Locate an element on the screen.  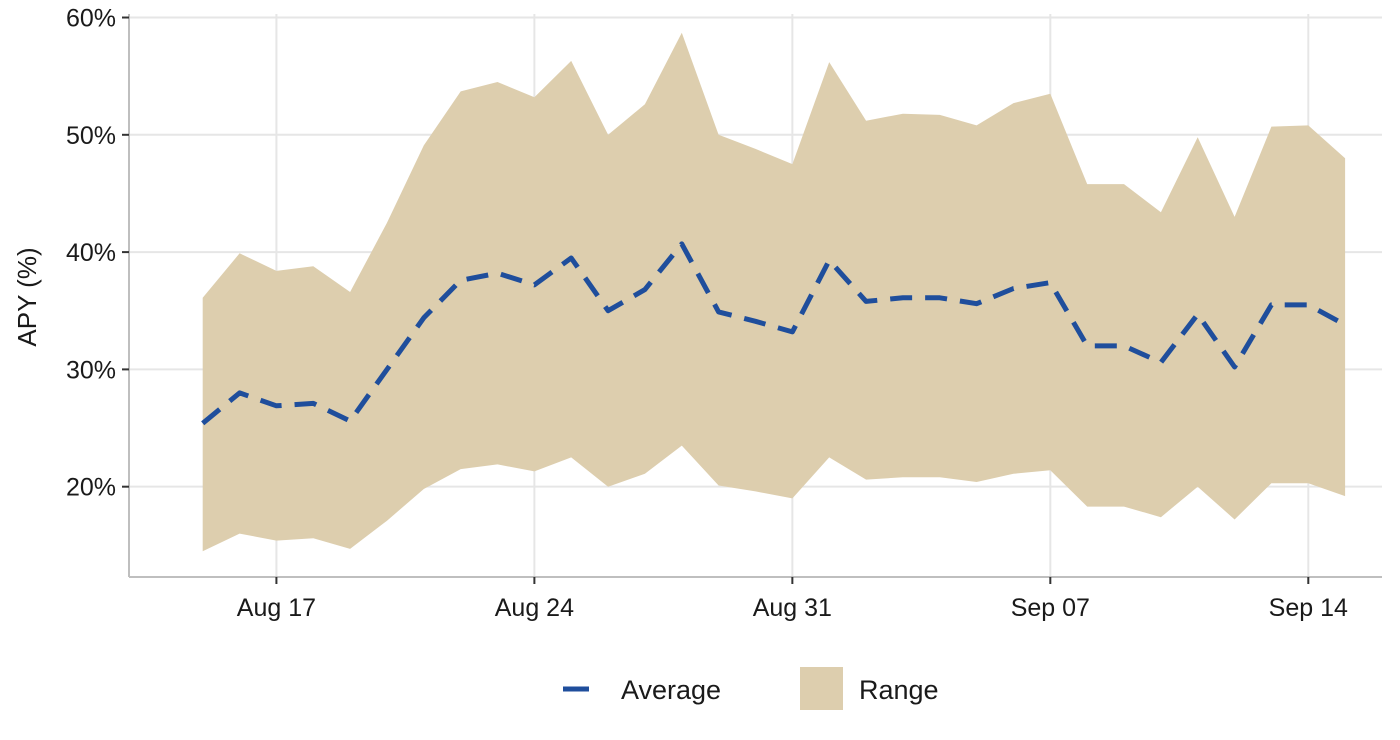
x-tick-label: Sep 14 is located at coordinates (1308, 608).